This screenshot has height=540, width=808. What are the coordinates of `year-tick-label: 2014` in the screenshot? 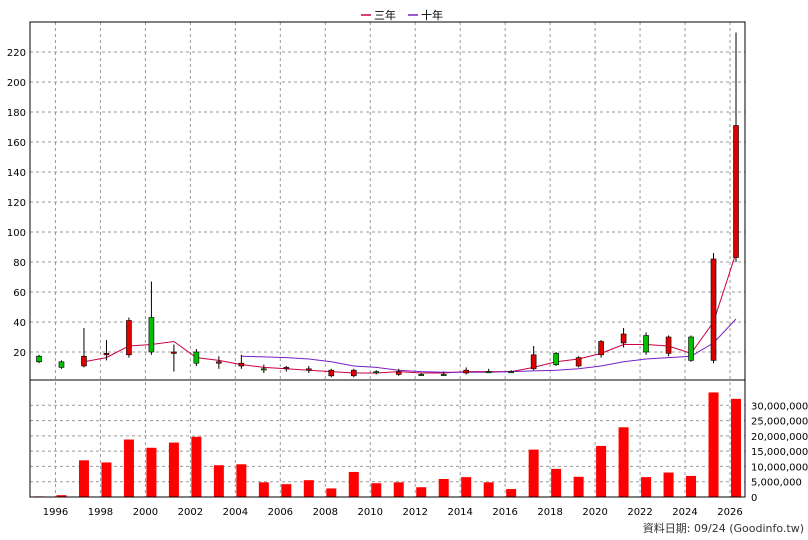 It's located at (459, 512).